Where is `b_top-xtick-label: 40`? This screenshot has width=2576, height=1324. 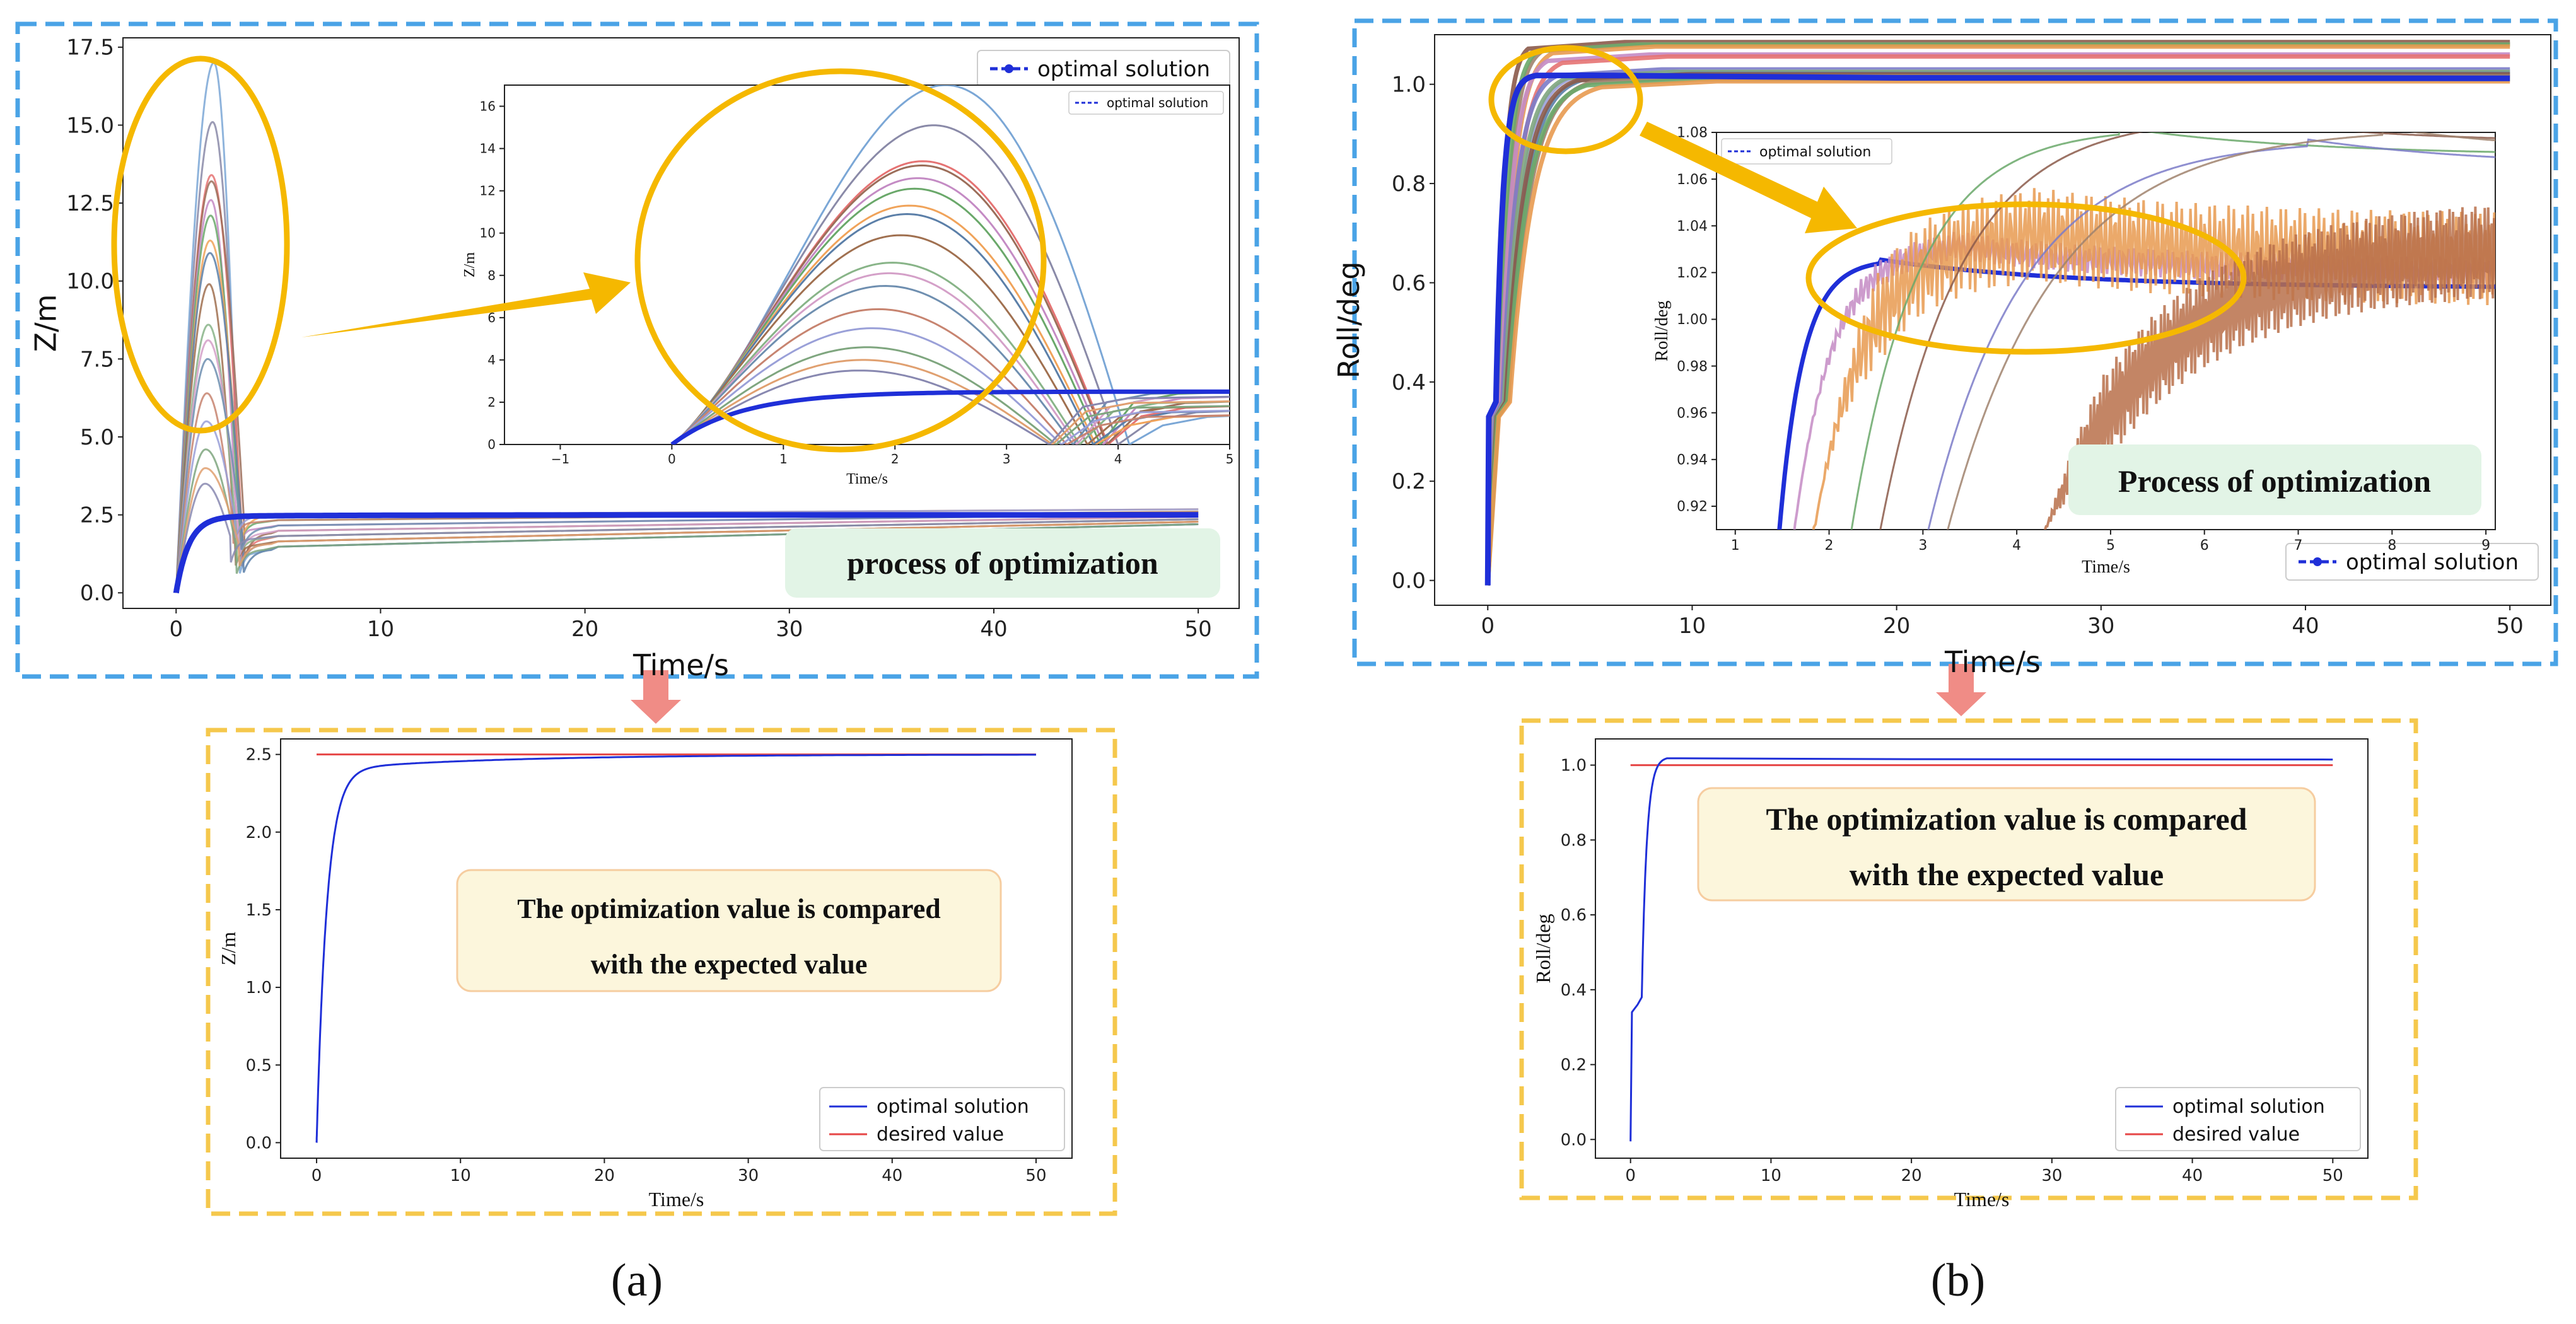
b_top-xtick-label: 40 is located at coordinates (2305, 626).